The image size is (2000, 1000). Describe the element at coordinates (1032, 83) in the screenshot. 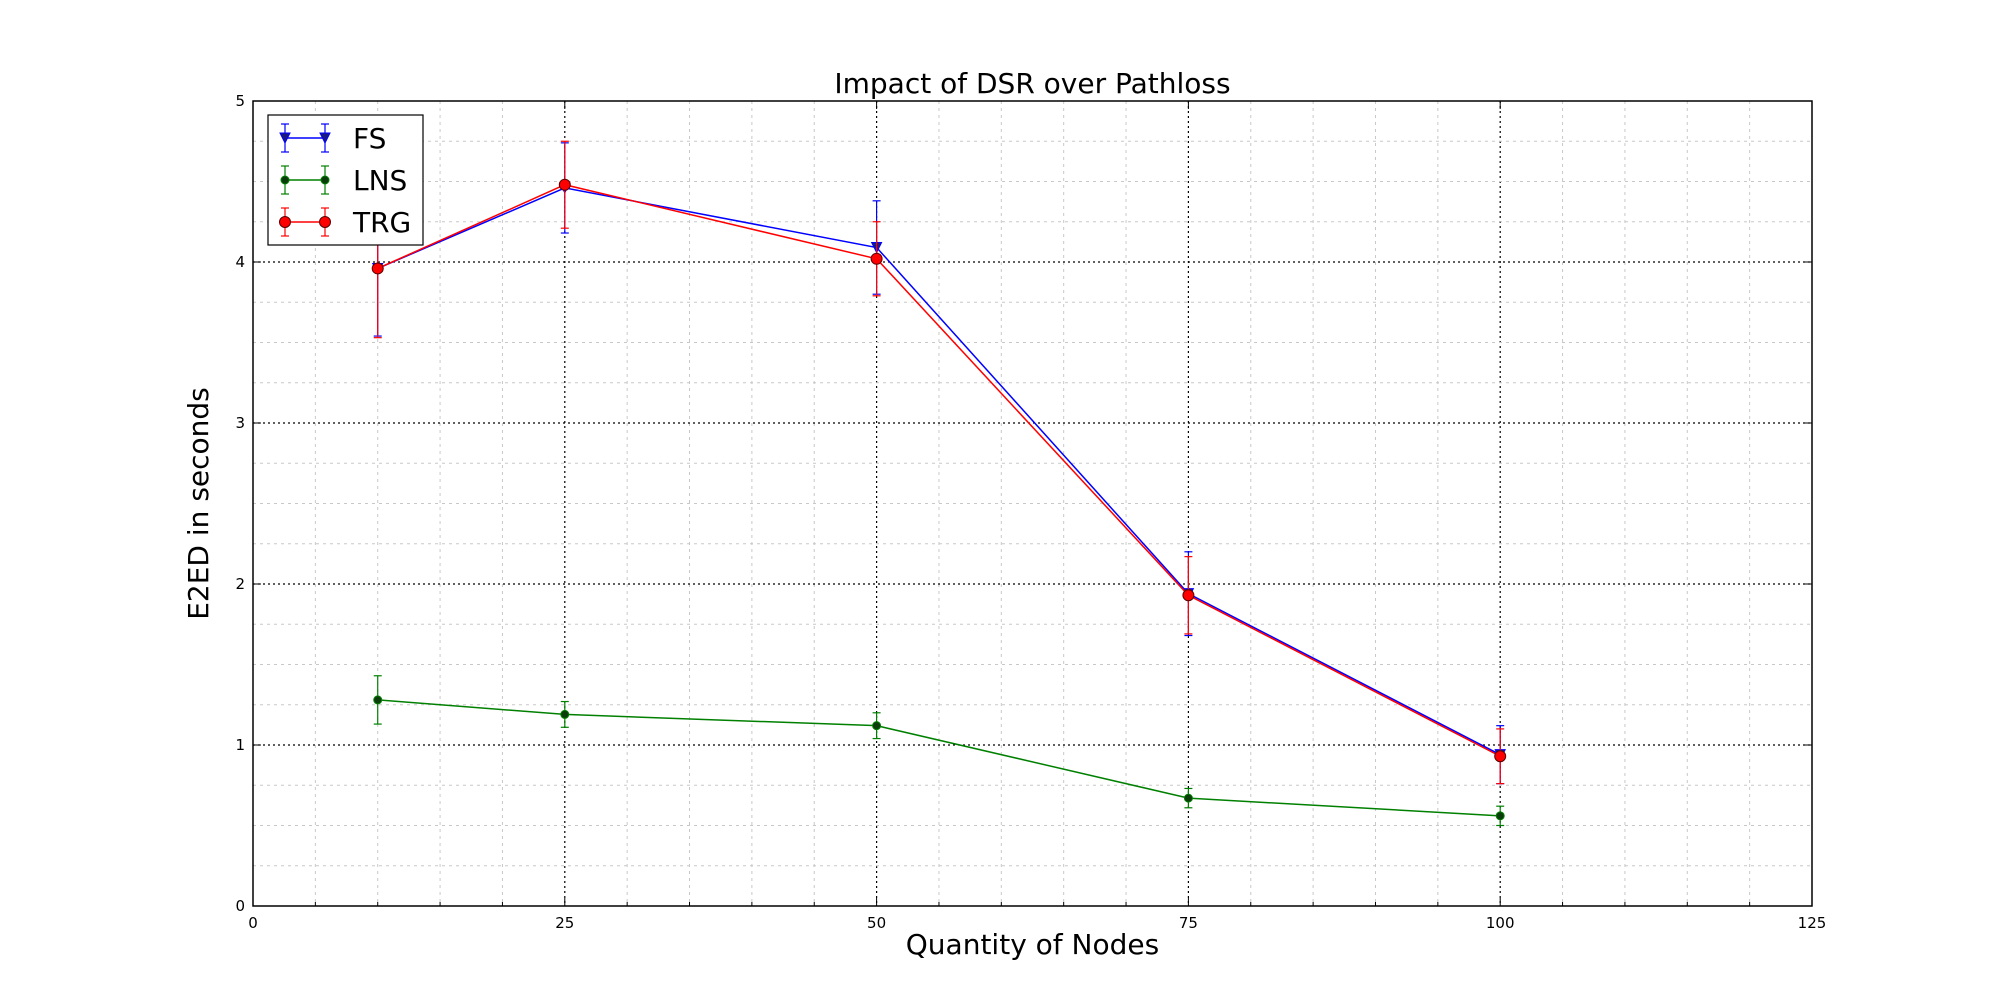

I see `chart-title: Impact of DSR over Pathloss` at that location.